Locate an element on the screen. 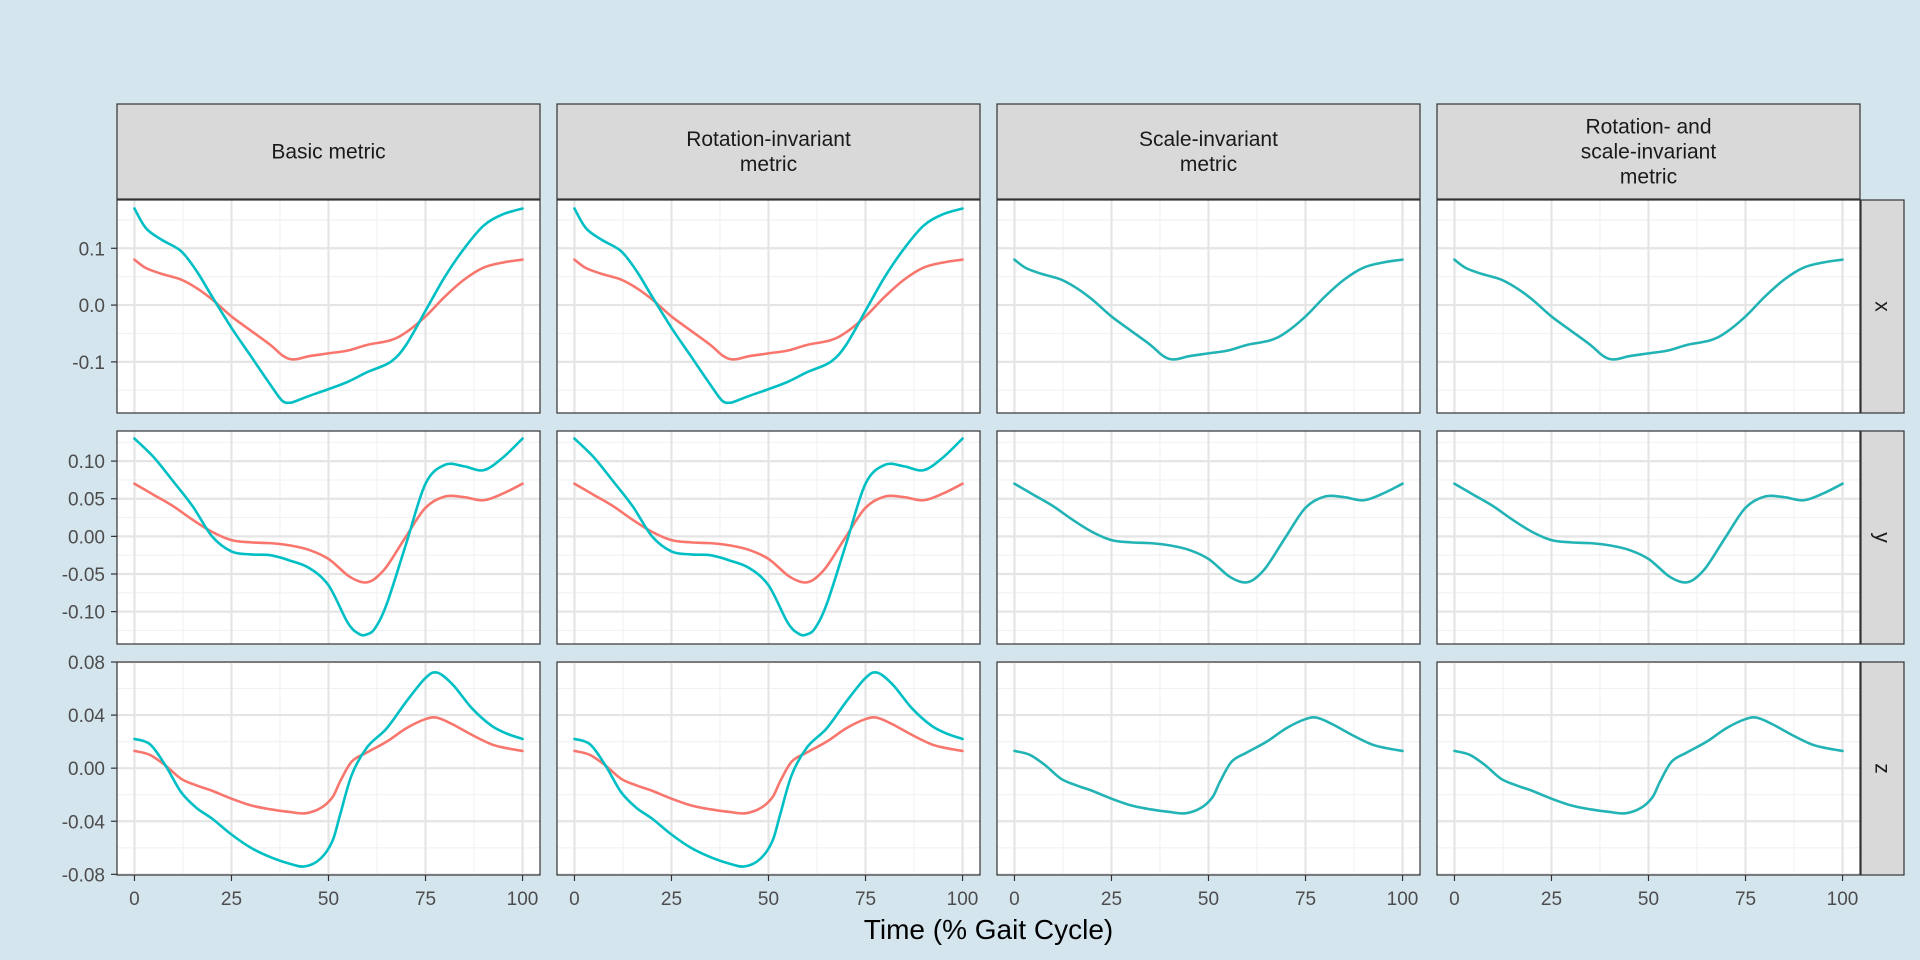 This screenshot has width=1920, height=960. y-tick-label: 0.05 is located at coordinates (86, 500).